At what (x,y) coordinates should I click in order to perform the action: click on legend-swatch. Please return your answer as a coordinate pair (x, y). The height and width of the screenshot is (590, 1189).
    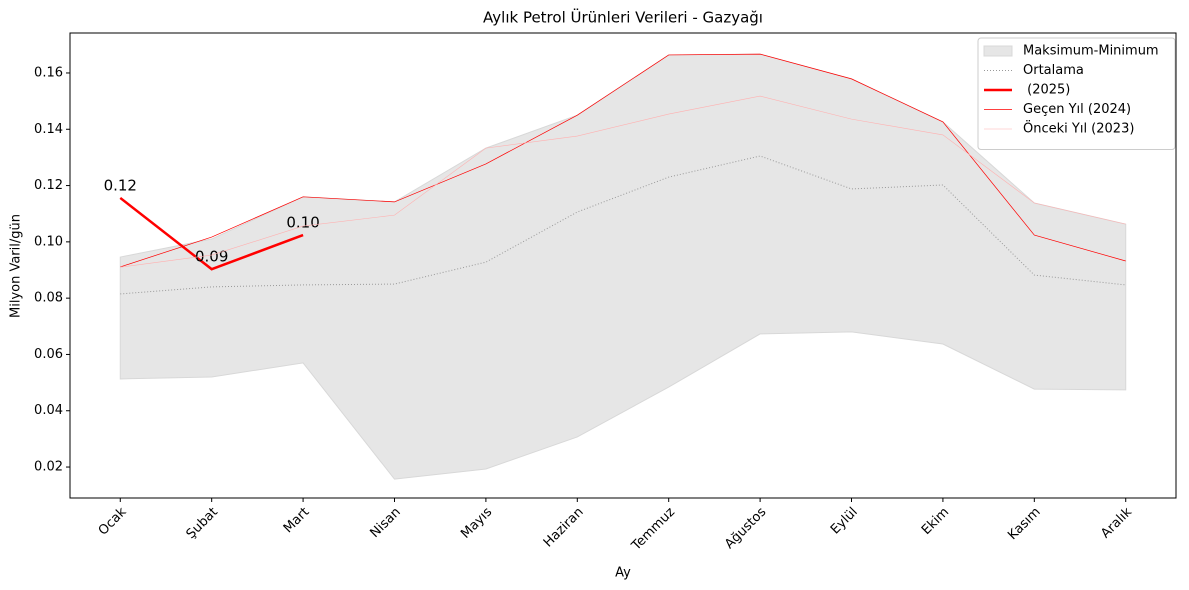
    Looking at the image, I should click on (998, 51).